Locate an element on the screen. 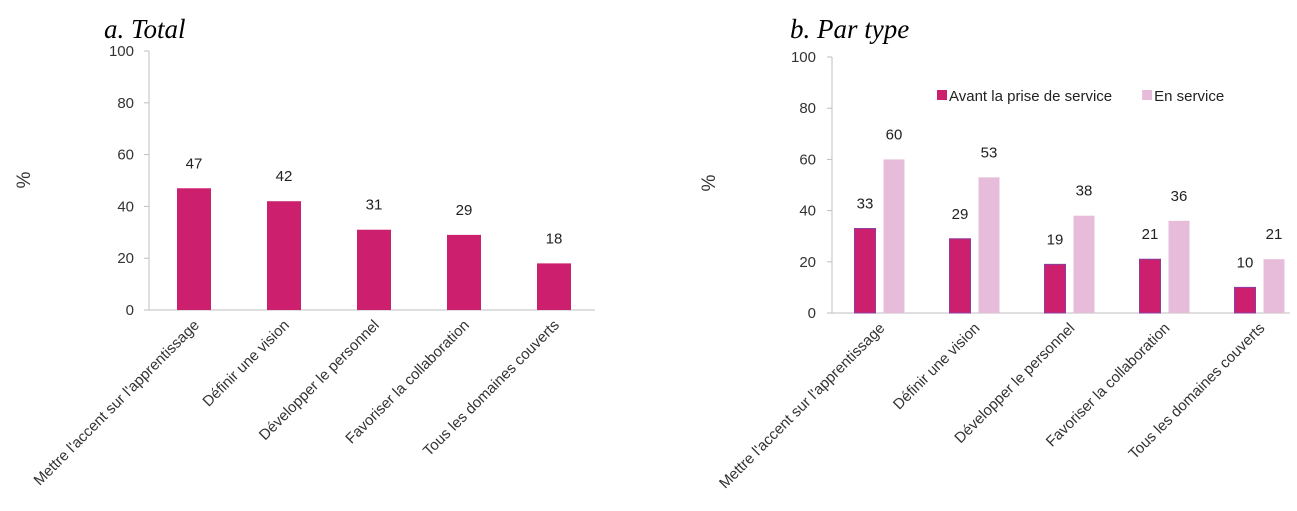 The width and height of the screenshot is (1297, 511). chart-b-y-tick-label: 80 is located at coordinates (807, 108).